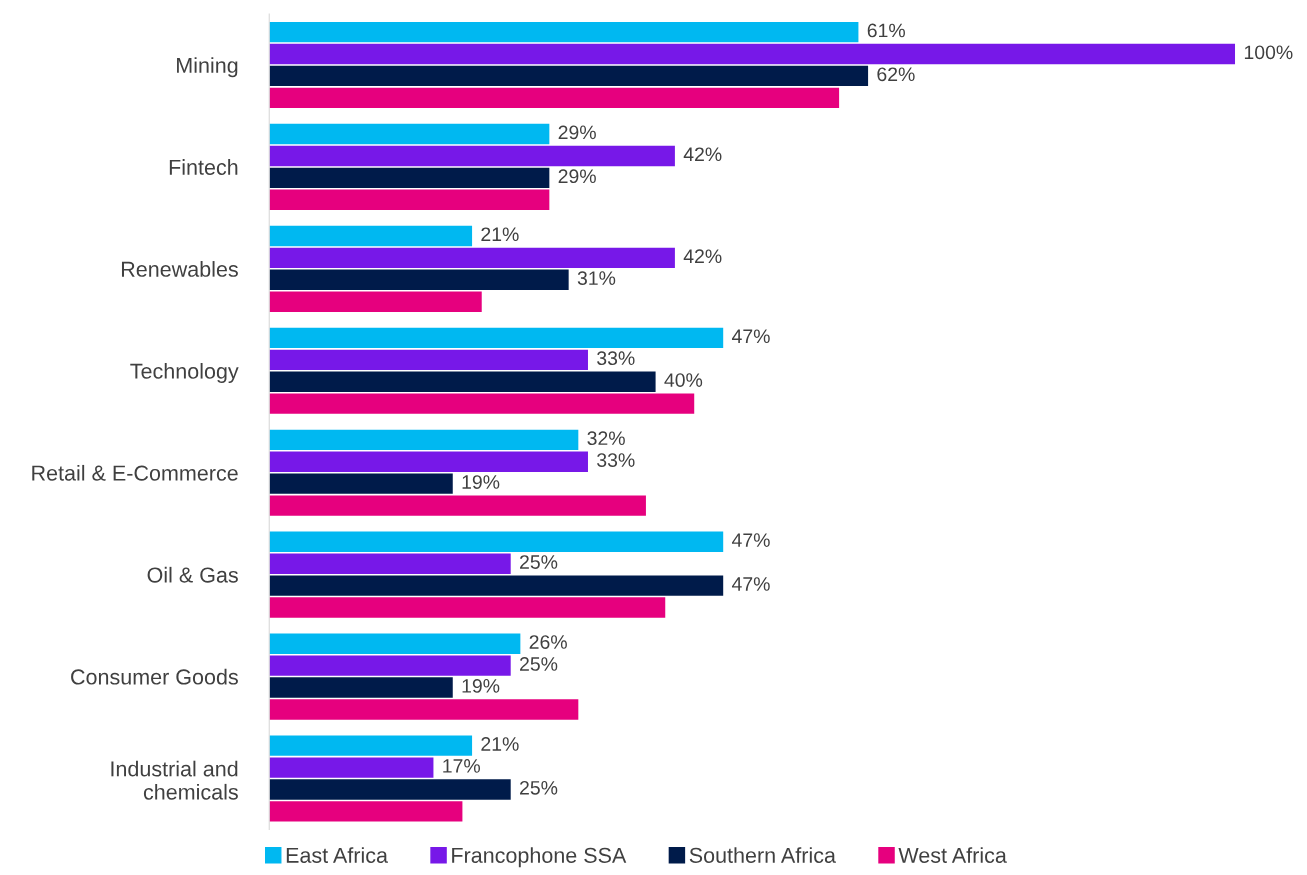 The image size is (1307, 875). What do you see at coordinates (606, 438) in the screenshot?
I see `data-label: 32%` at bounding box center [606, 438].